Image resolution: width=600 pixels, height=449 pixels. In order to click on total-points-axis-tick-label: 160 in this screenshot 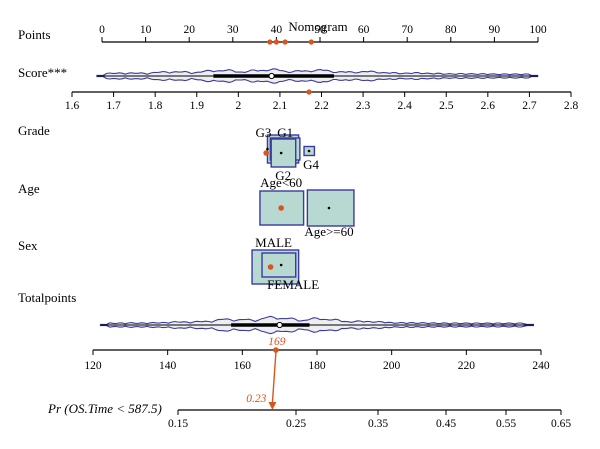, I will do `click(243, 366)`.